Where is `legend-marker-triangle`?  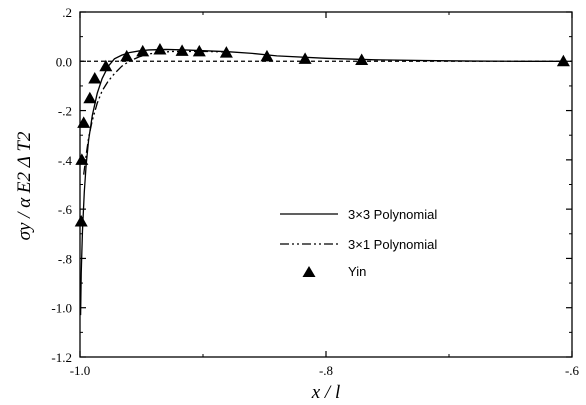
legend-marker-triangle is located at coordinates (309, 271).